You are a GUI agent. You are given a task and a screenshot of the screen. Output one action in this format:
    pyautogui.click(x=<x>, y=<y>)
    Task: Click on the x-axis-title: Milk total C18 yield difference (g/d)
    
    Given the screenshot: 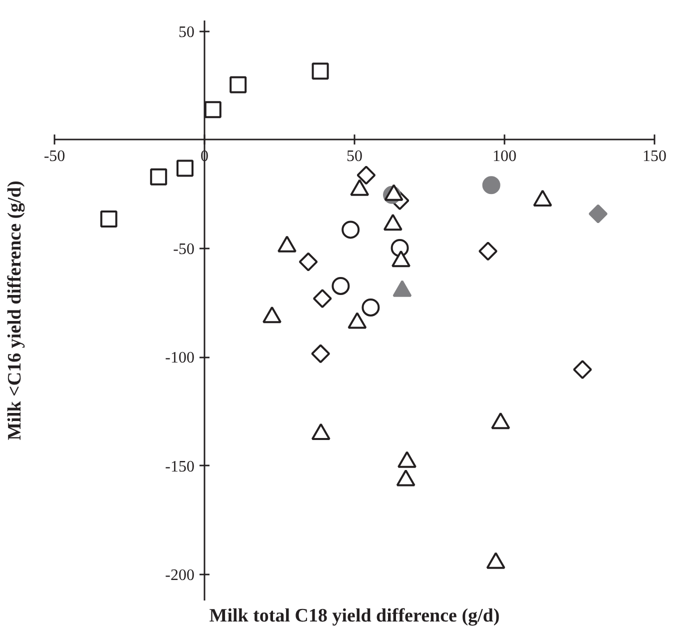 What is the action you would take?
    pyautogui.click(x=354, y=616)
    